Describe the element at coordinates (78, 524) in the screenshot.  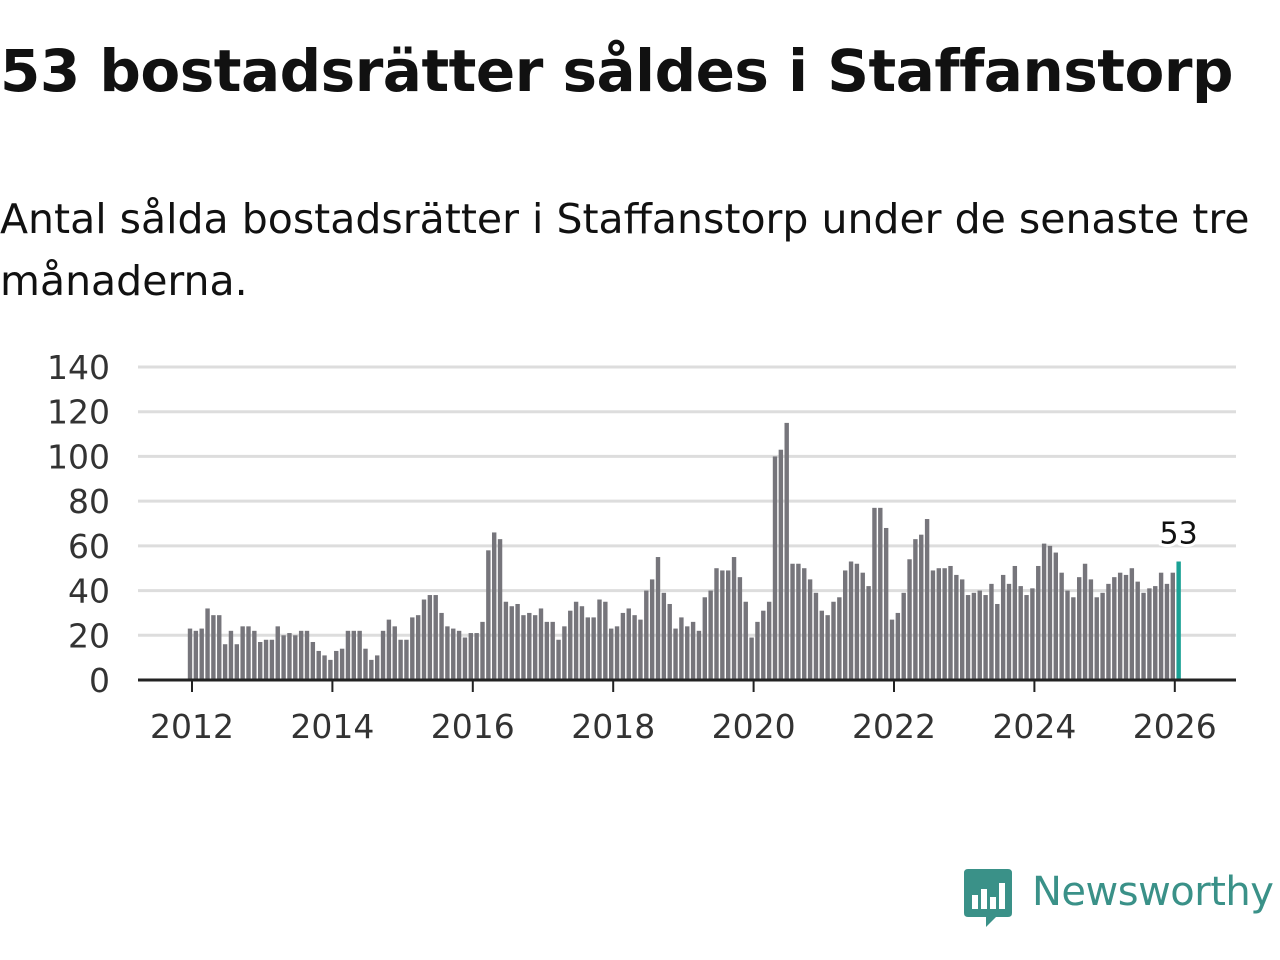
I see `y-axis-ticks: 0 20 40 60 80 100 120 140` at that location.